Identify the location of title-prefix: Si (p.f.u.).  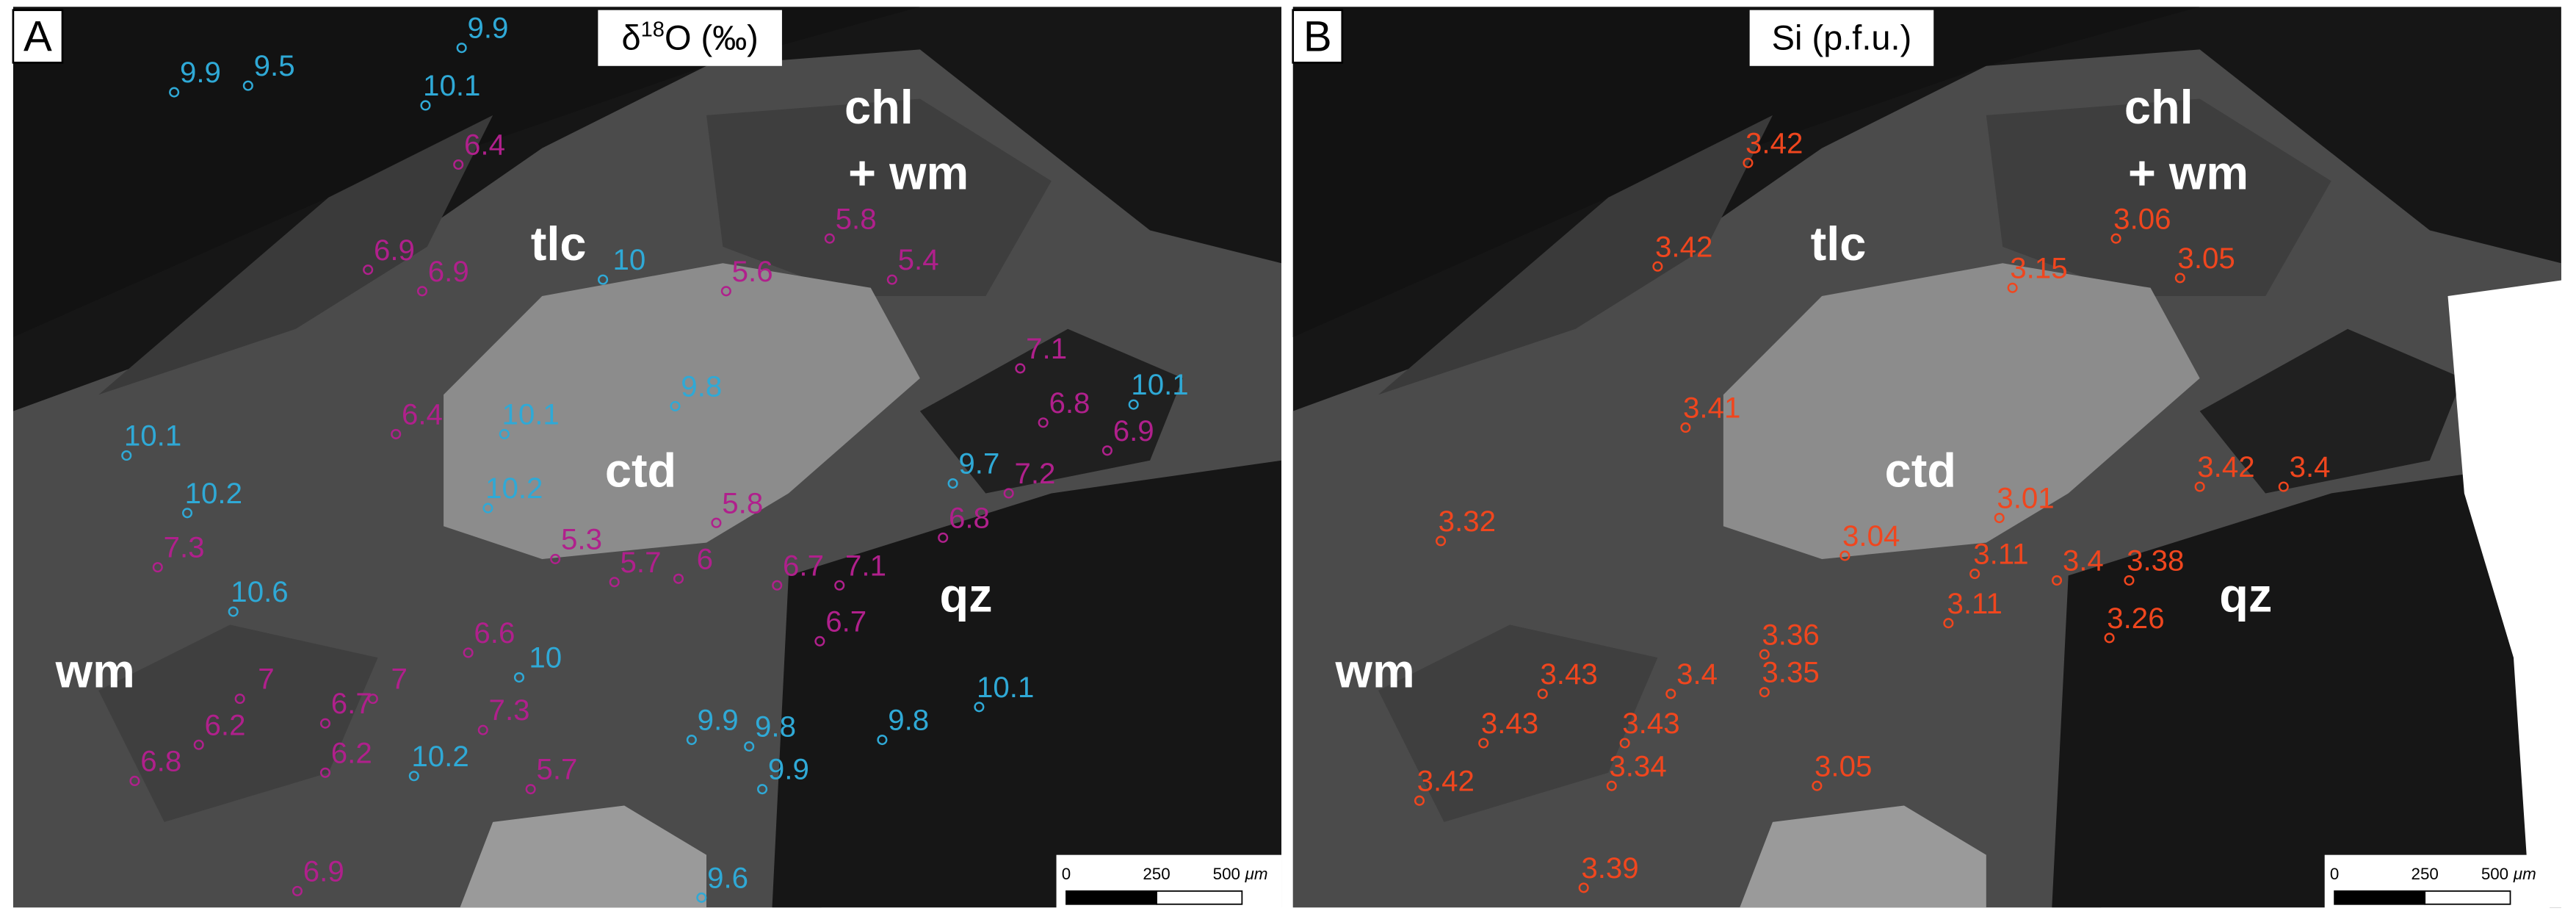
(1842, 37).